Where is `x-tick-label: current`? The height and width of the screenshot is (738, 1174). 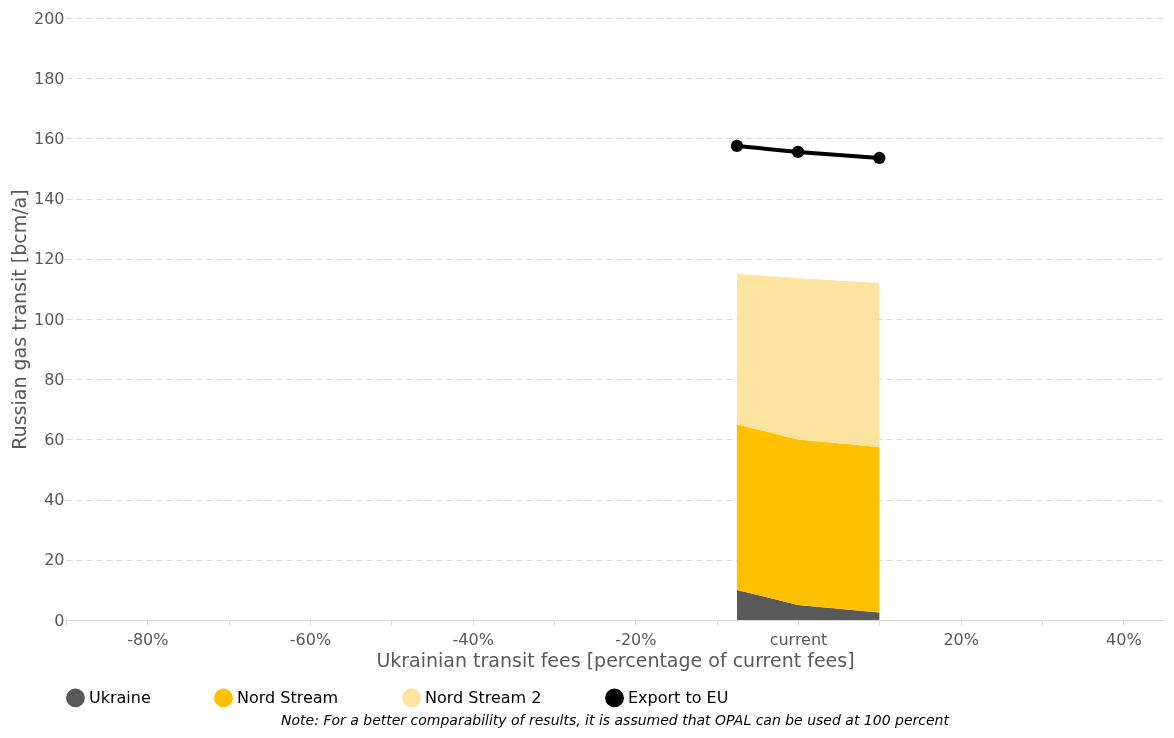 x-tick-label: current is located at coordinates (798, 639).